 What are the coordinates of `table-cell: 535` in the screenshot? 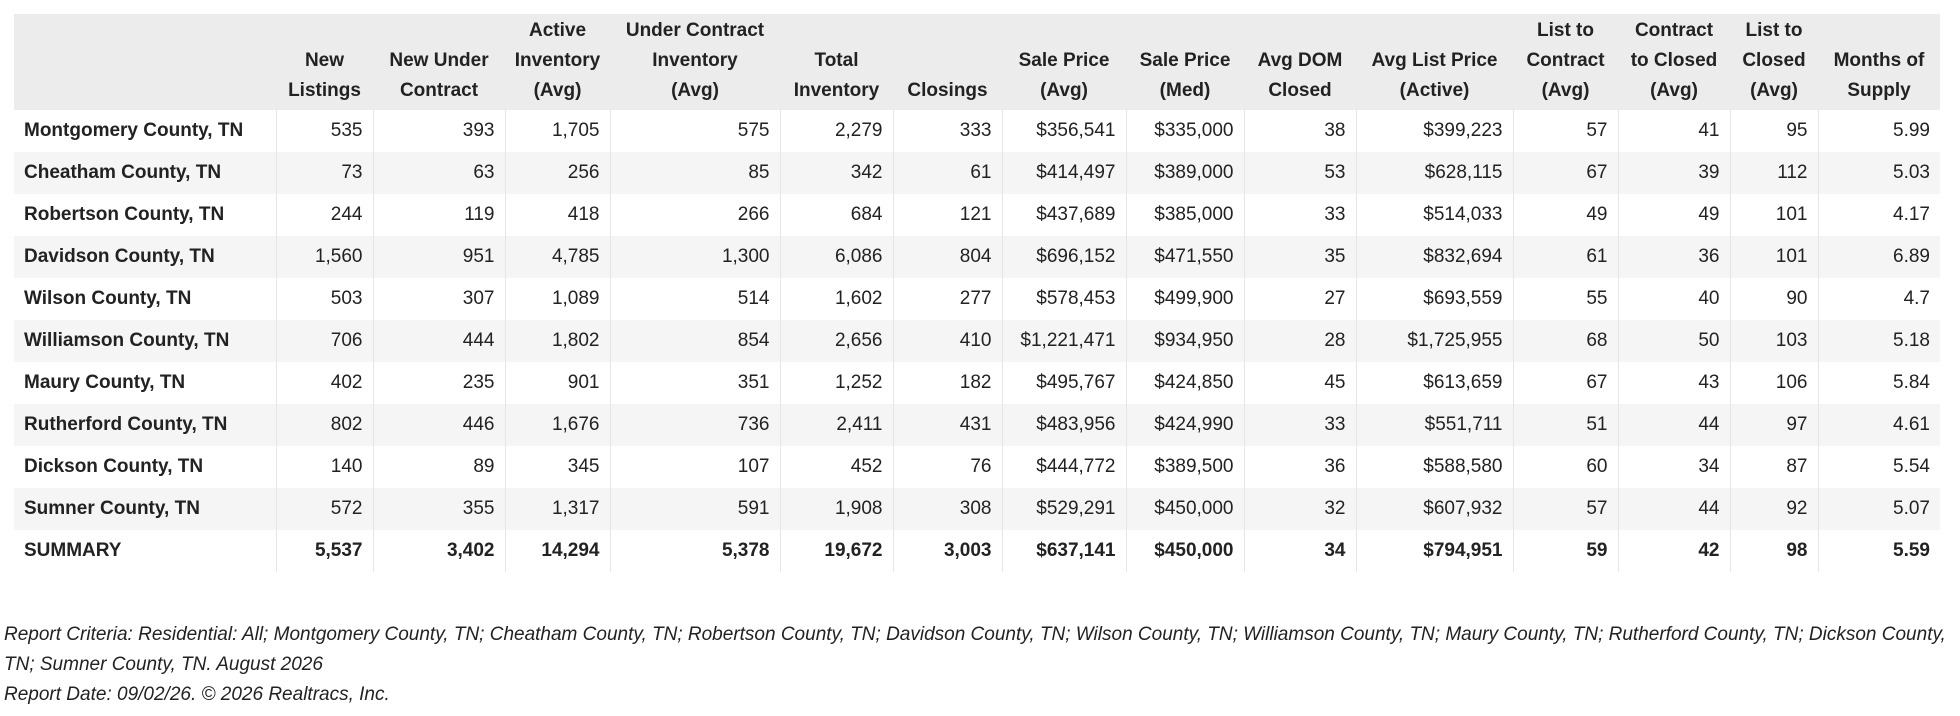 It's located at (325, 131).